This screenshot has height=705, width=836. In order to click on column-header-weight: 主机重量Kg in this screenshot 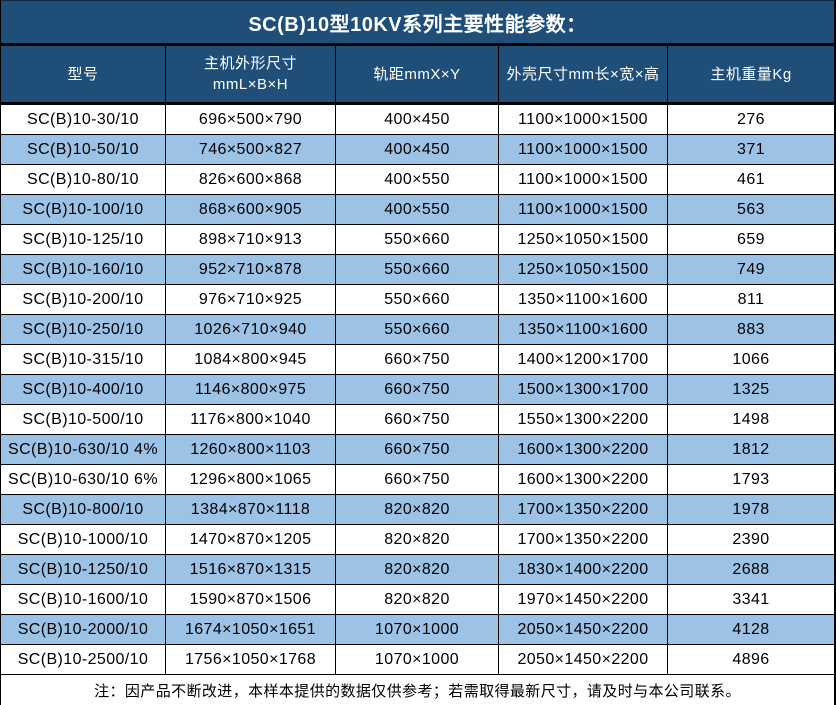, I will do `click(751, 75)`.